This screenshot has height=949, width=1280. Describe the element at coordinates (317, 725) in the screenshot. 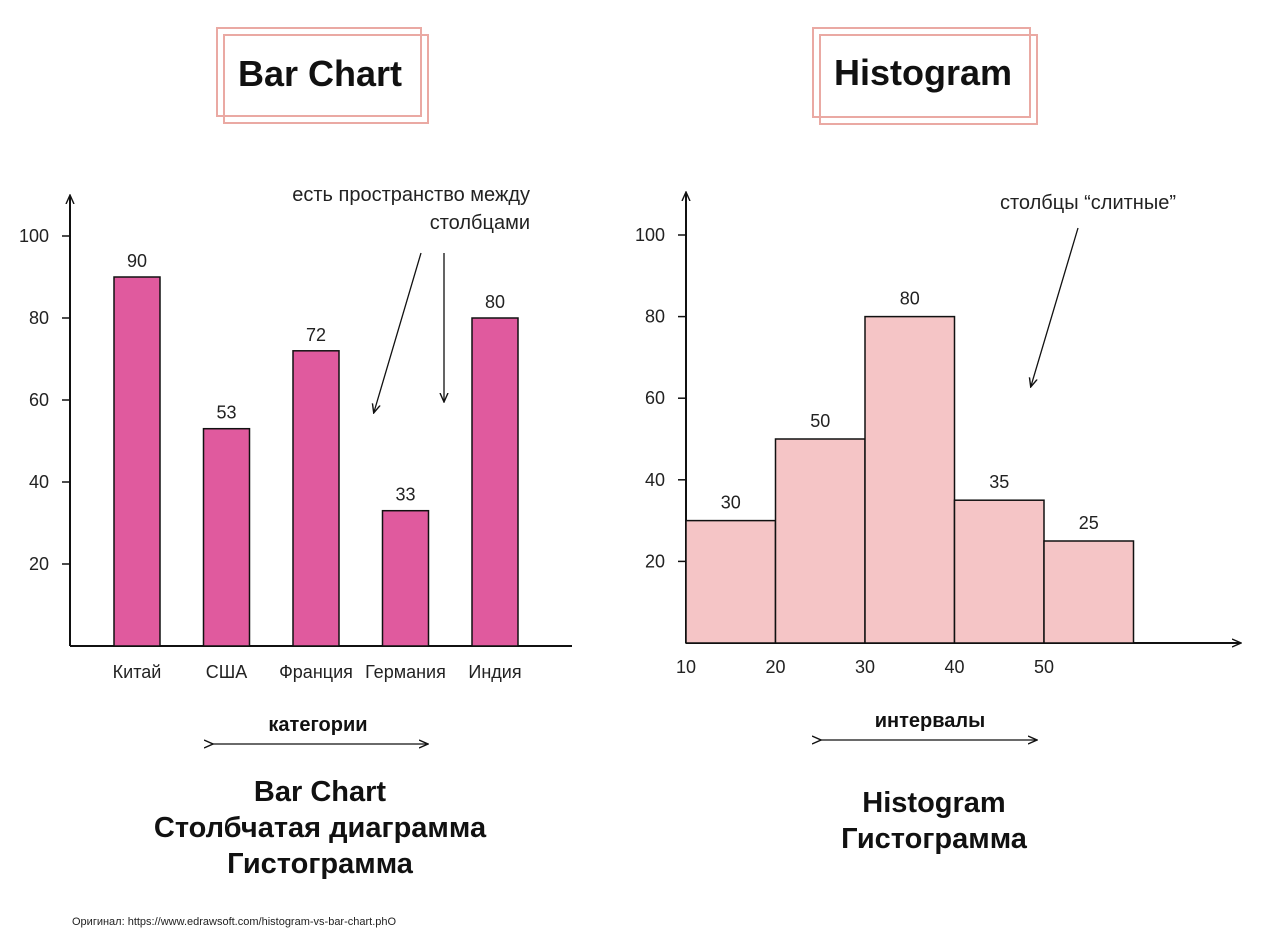

I see `bar-axis-word: категории` at that location.